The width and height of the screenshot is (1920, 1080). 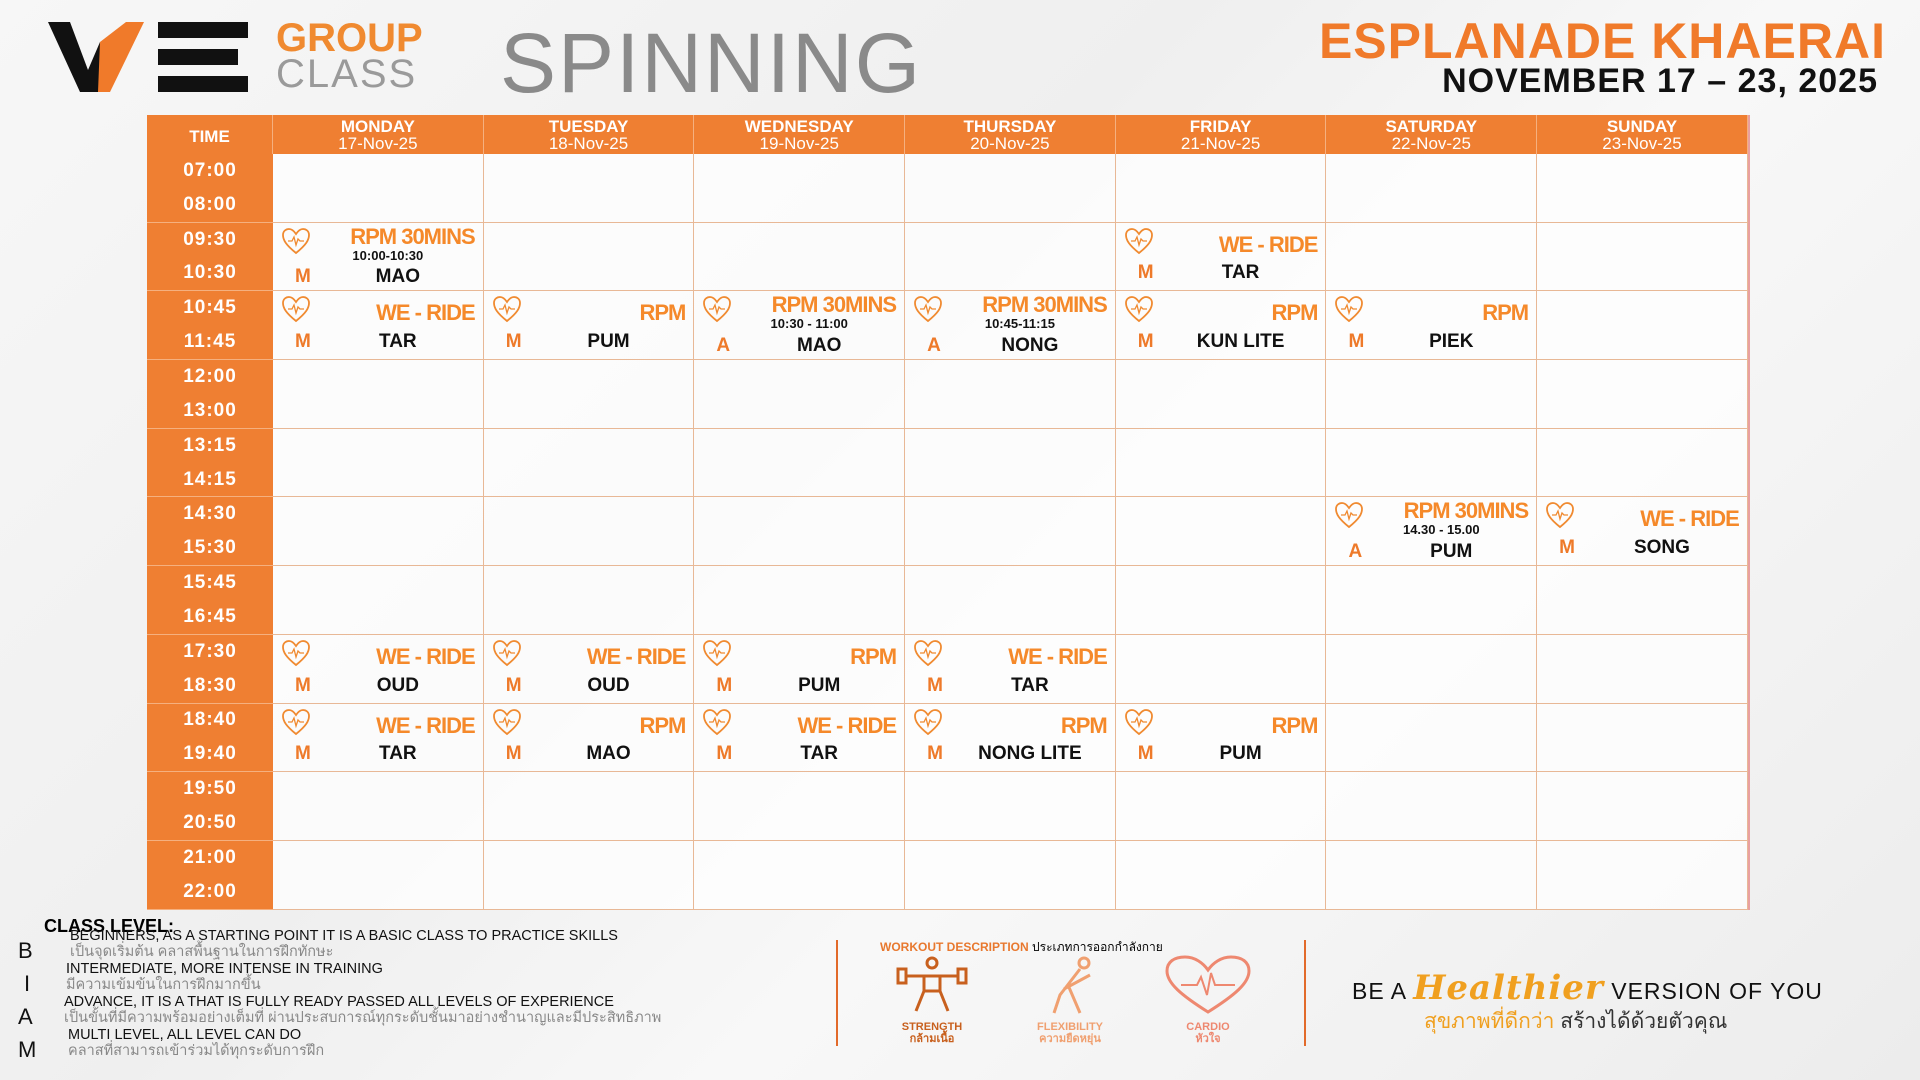 What do you see at coordinates (1070, 1039) in the screenshot?
I see `workout-type-th: ความยืดหยุ่น` at bounding box center [1070, 1039].